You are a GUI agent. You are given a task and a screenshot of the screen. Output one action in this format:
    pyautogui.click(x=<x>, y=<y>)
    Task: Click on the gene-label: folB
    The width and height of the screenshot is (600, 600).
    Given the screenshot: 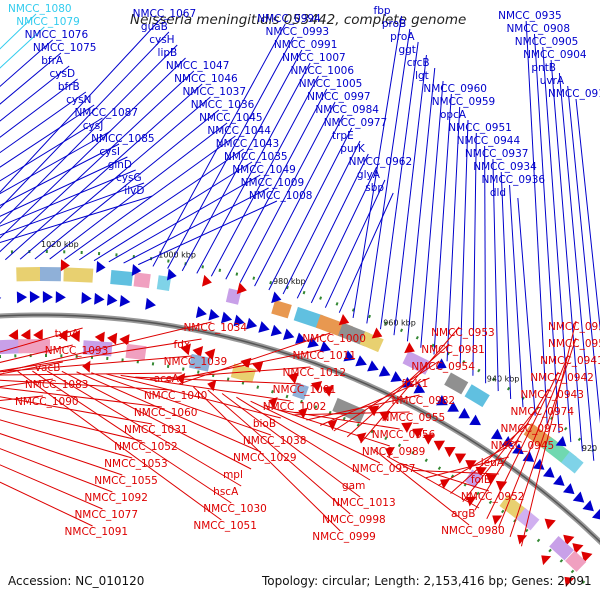 What is the action you would take?
    pyautogui.click(x=481, y=480)
    